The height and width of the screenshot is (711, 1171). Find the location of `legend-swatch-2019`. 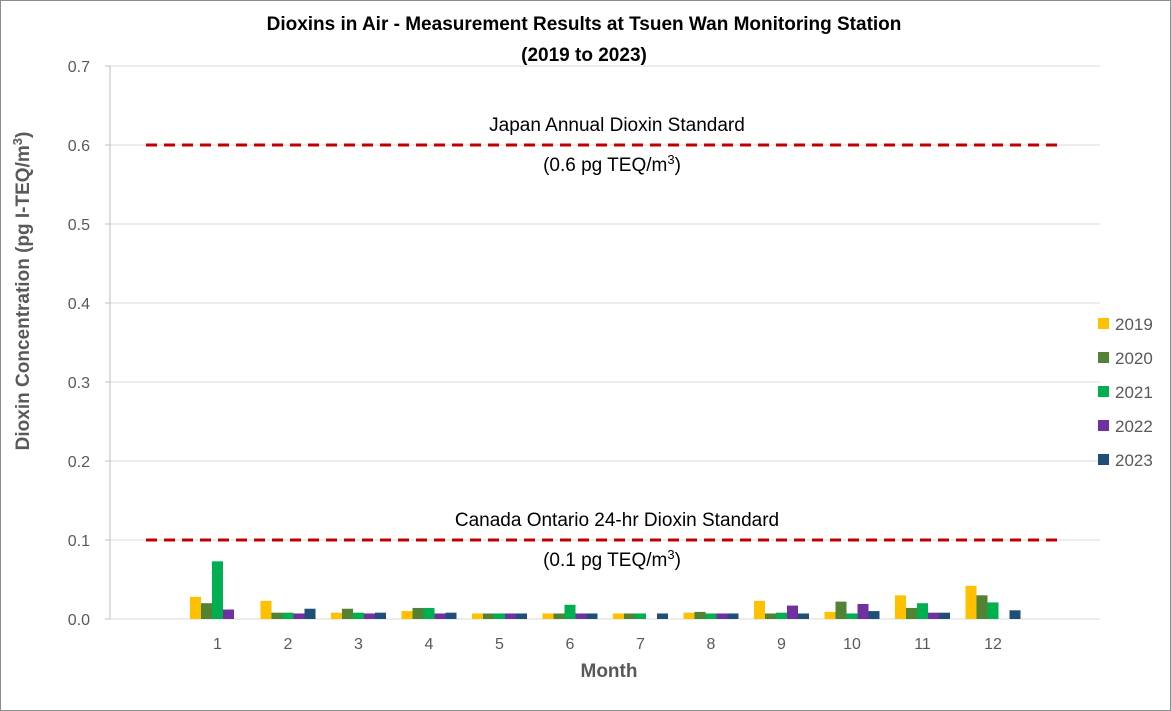

legend-swatch-2019 is located at coordinates (1103, 323).